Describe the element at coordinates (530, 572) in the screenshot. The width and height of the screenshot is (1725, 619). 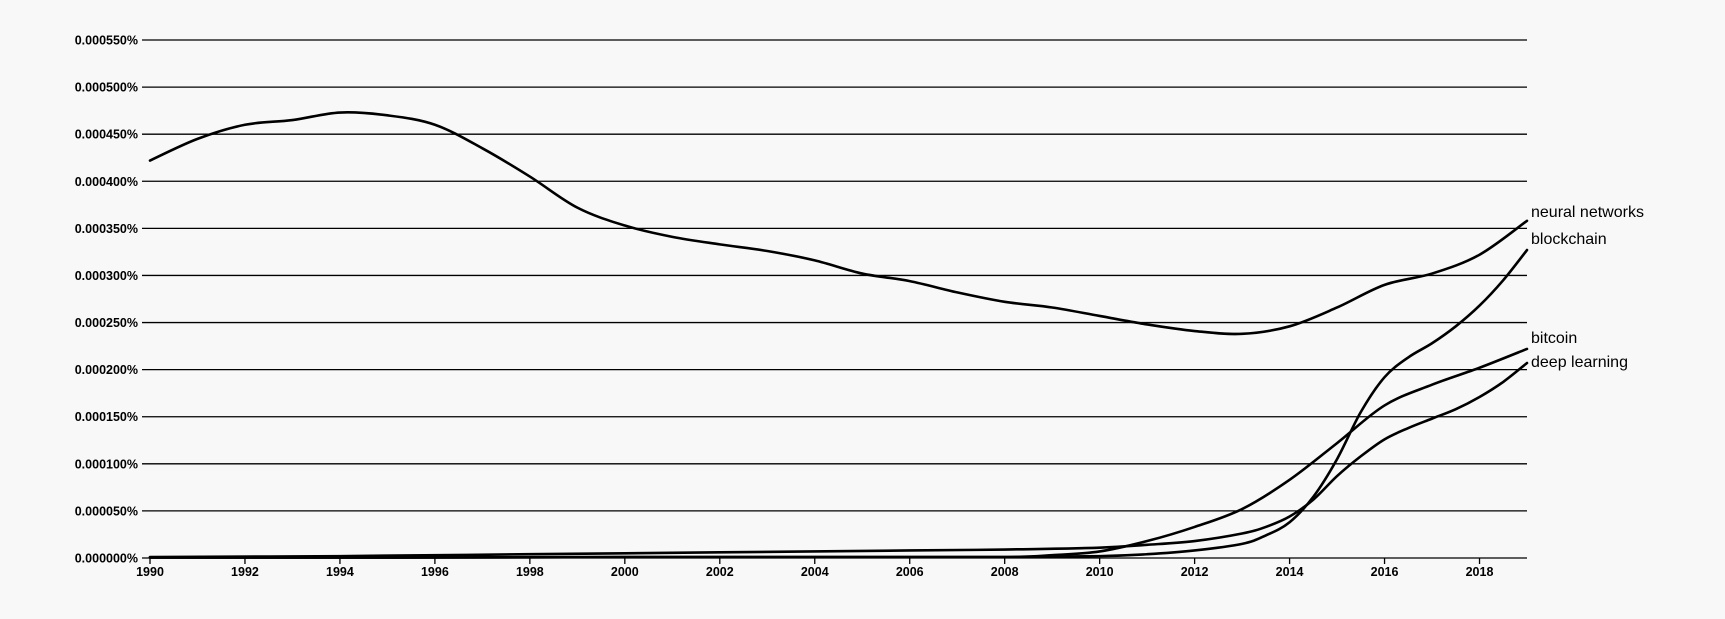
I see `x-tick-label: 1998` at that location.